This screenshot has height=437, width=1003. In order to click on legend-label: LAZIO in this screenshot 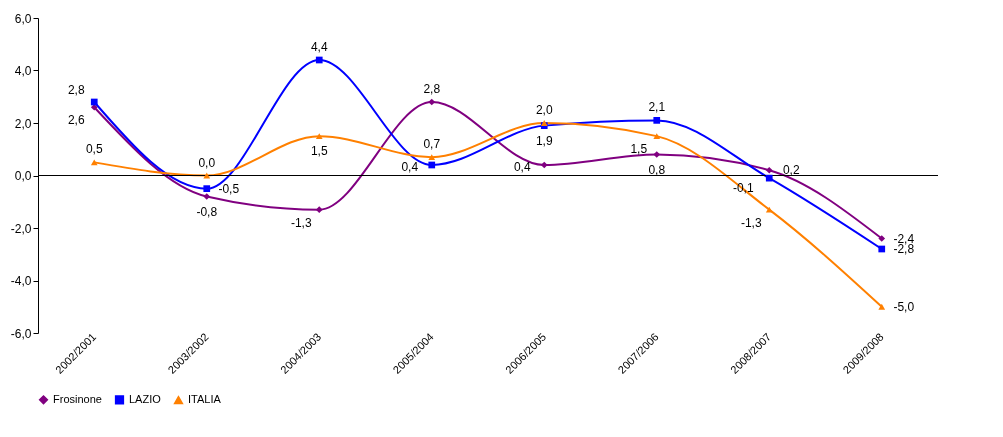, I will do `click(145, 398)`.